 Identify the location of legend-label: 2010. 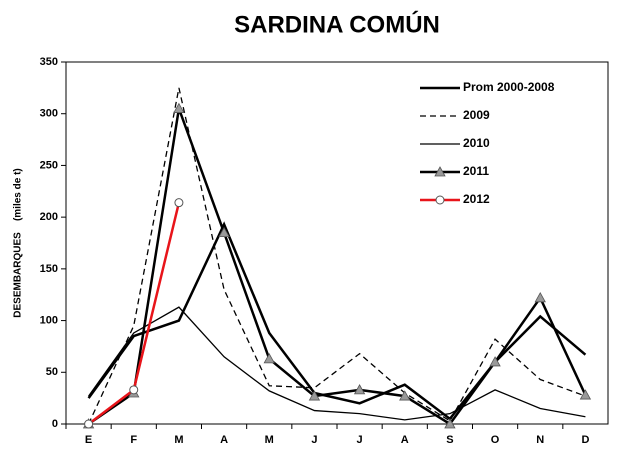
(476, 143).